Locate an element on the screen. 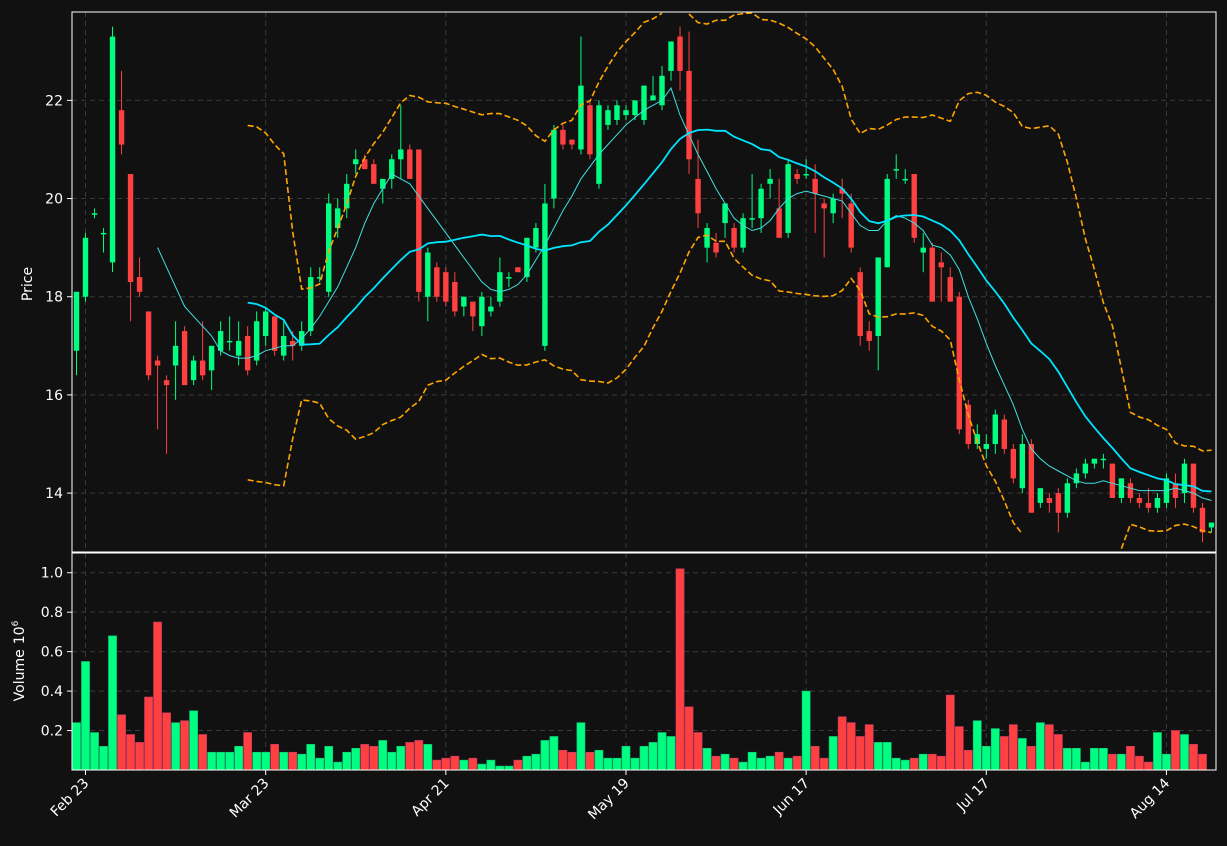  volume-axis-label: Volume106 is located at coordinates (19, 660).